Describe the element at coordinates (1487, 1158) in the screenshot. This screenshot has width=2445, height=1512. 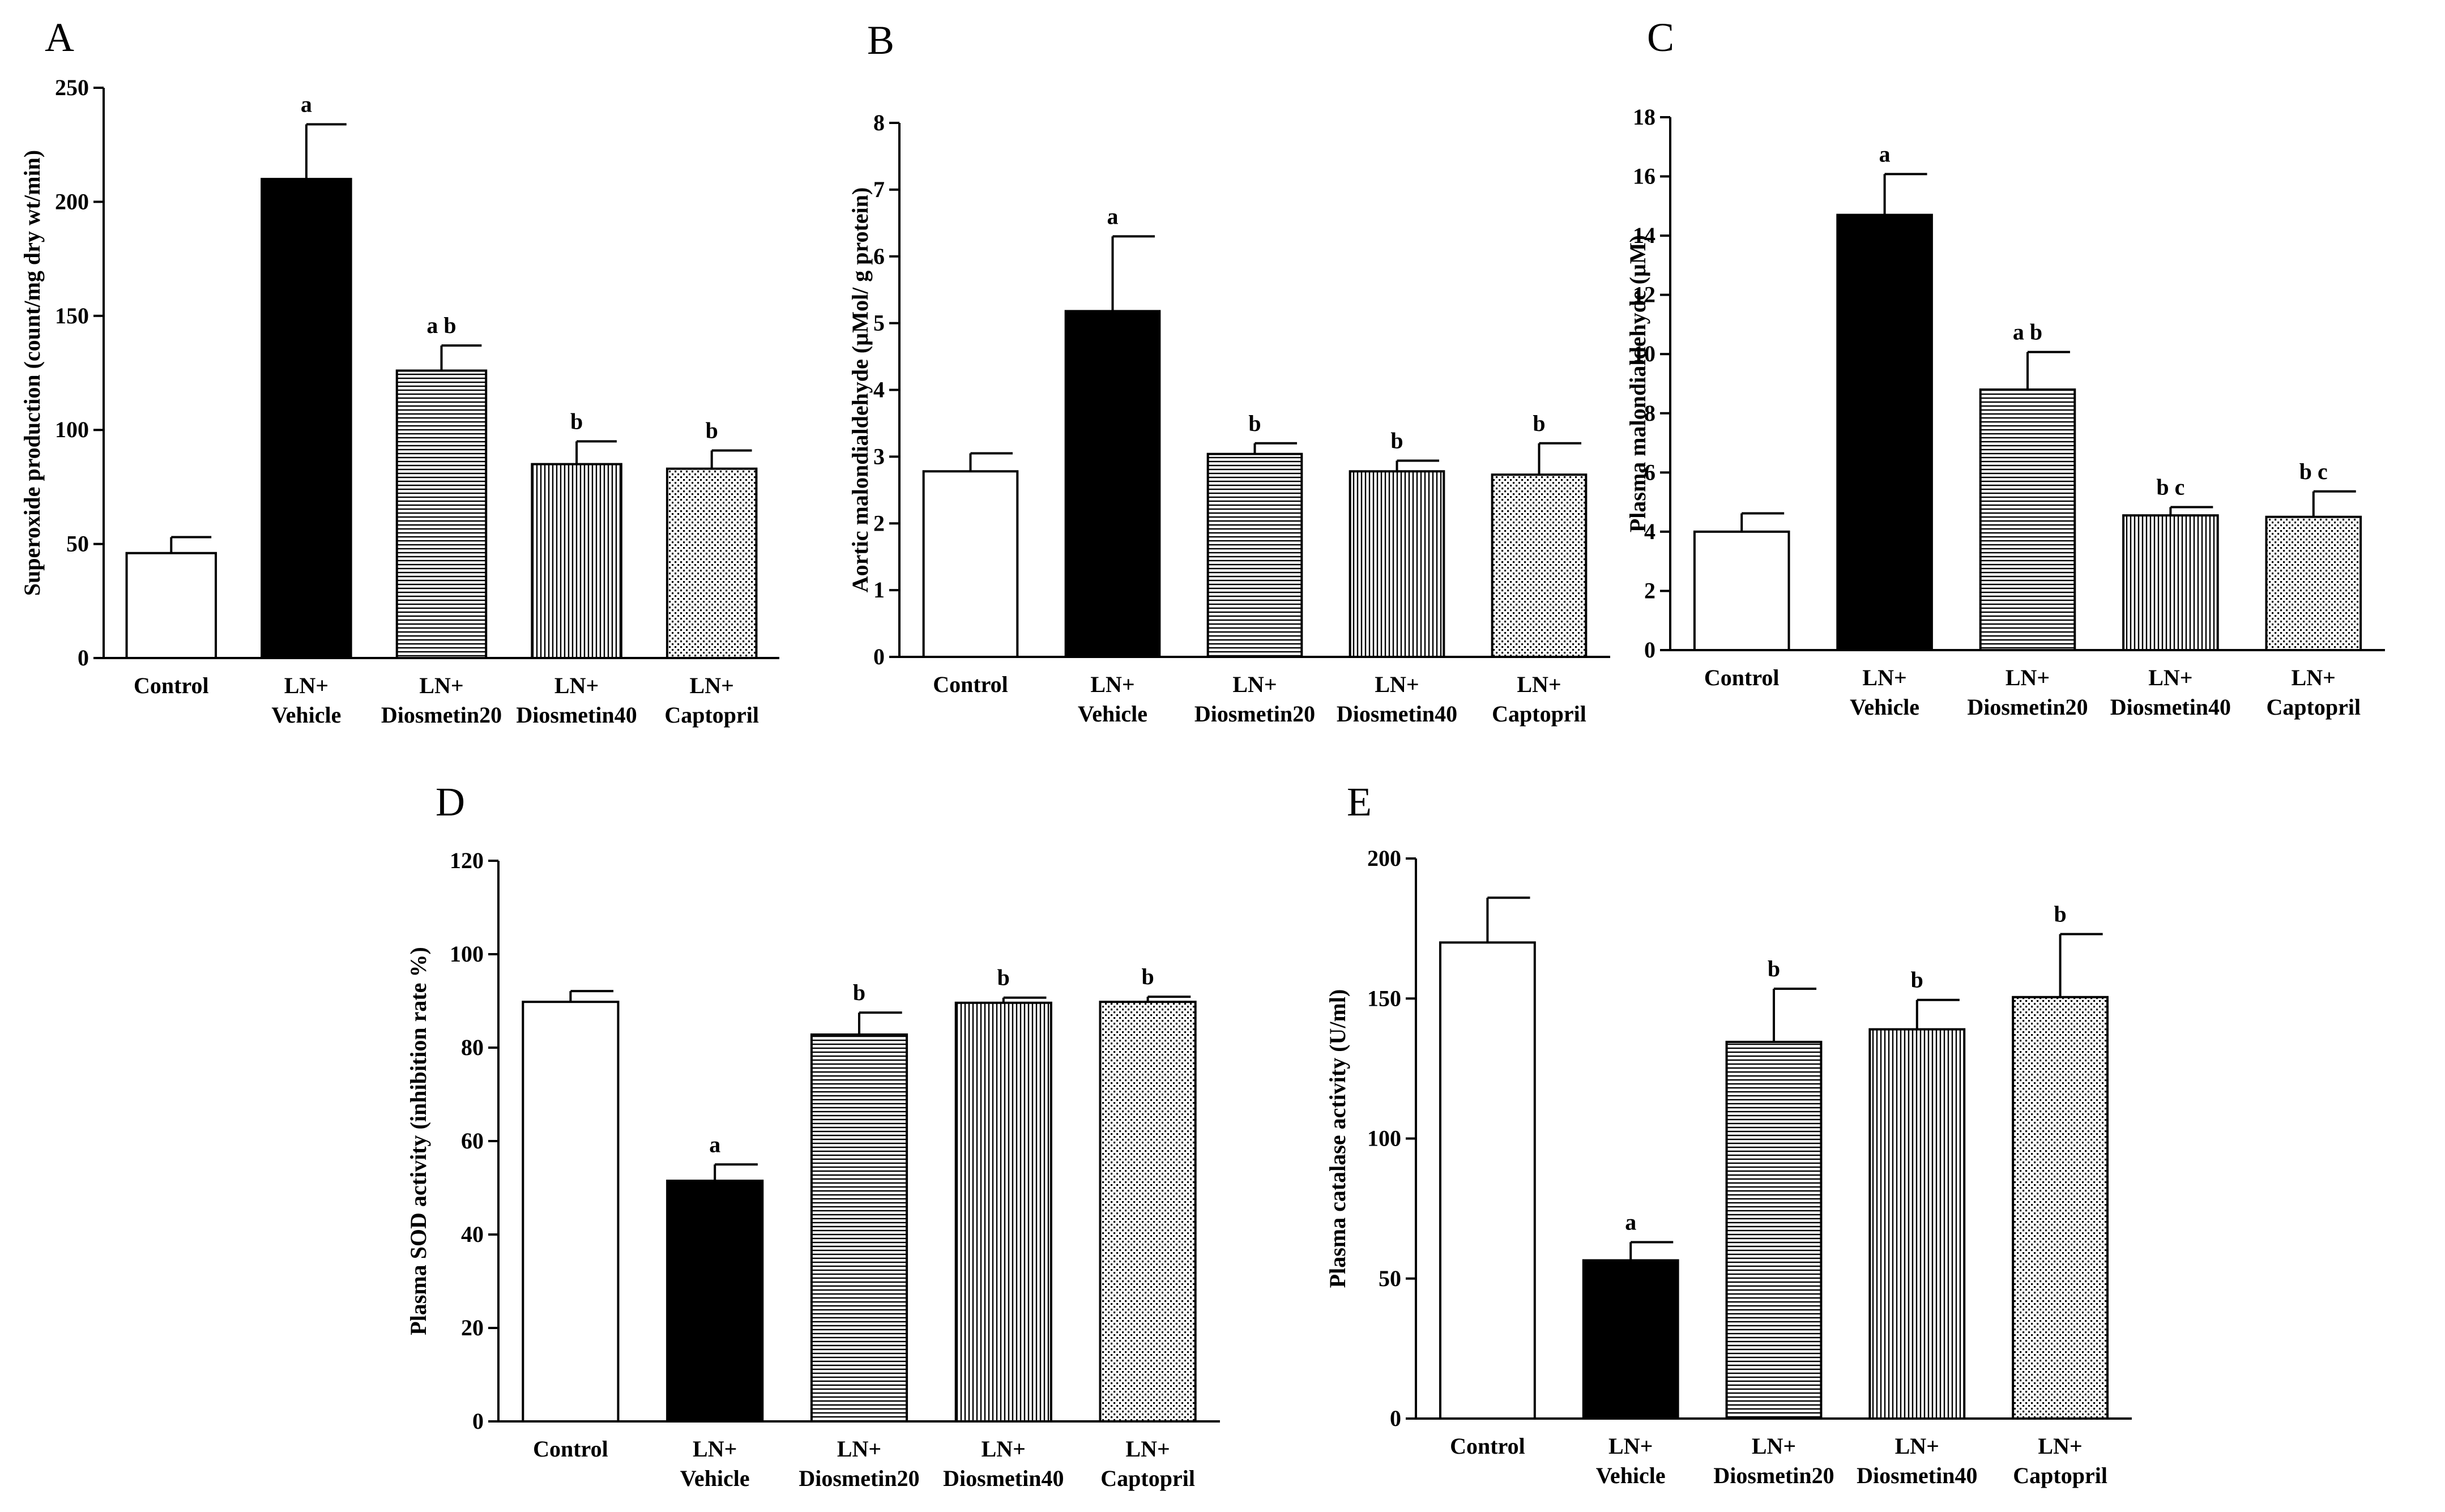
I see `panel-e-bar-control` at that location.